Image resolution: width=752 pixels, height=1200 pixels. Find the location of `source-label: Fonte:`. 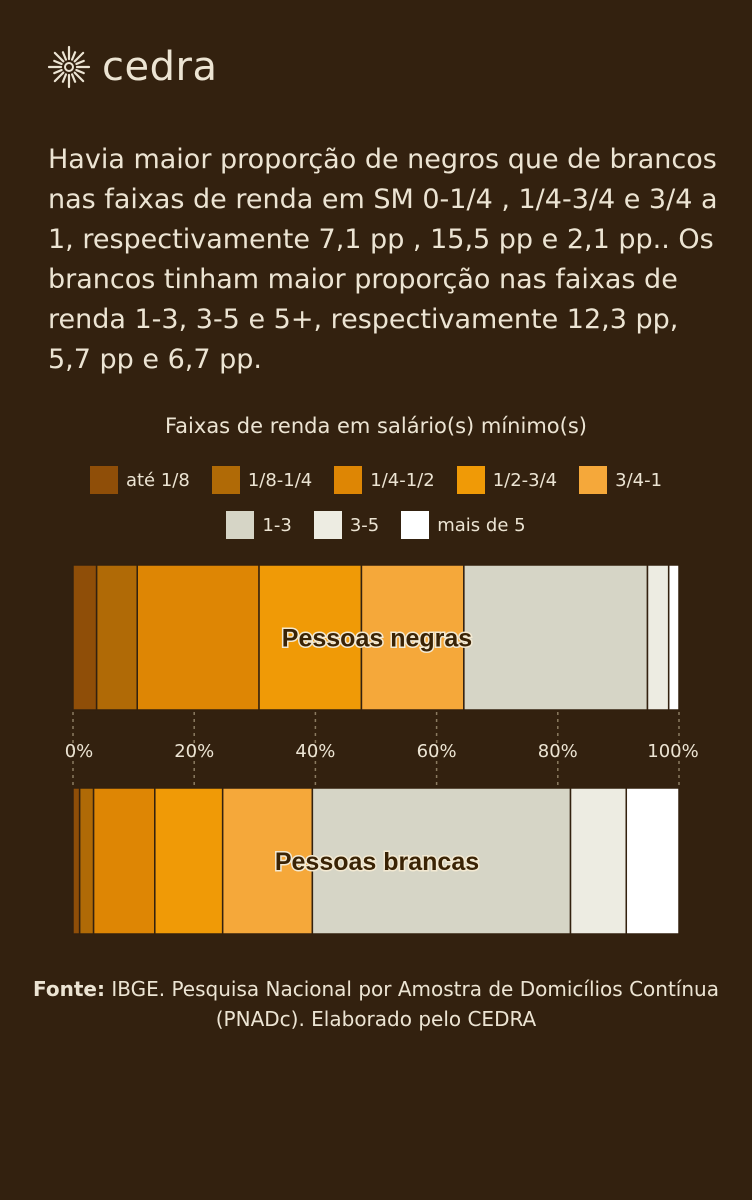

source-label: Fonte: is located at coordinates (69, 989).